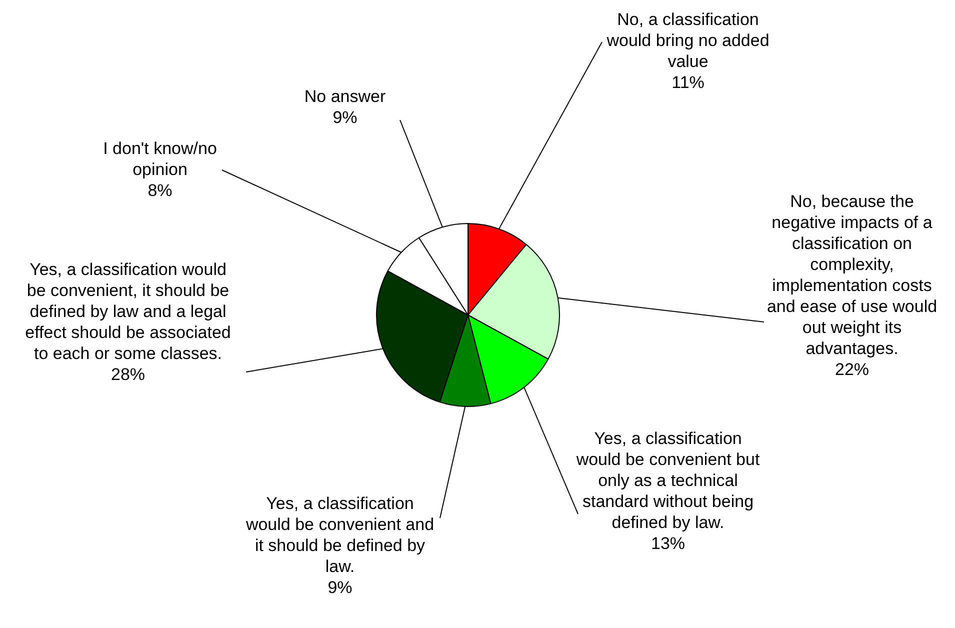 The width and height of the screenshot is (955, 628). Describe the element at coordinates (688, 41) in the screenshot. I see `slice-label: No, a classification would bring no added value` at that location.